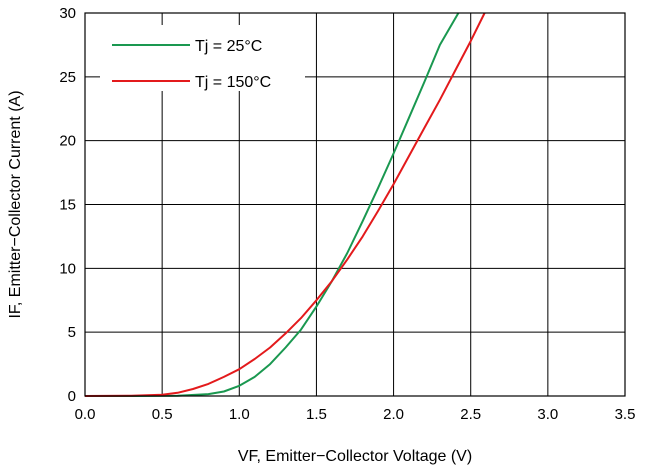  Describe the element at coordinates (239, 414) in the screenshot. I see `x-tick-label: 1.0` at that location.